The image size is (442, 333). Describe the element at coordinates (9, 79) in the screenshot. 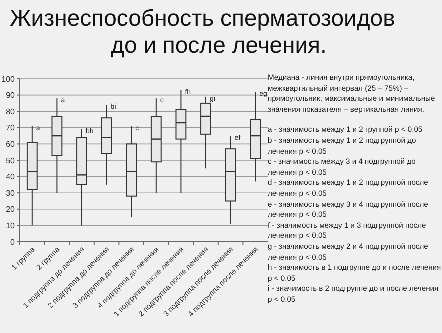

I see `y-tick-label: 100` at that location.